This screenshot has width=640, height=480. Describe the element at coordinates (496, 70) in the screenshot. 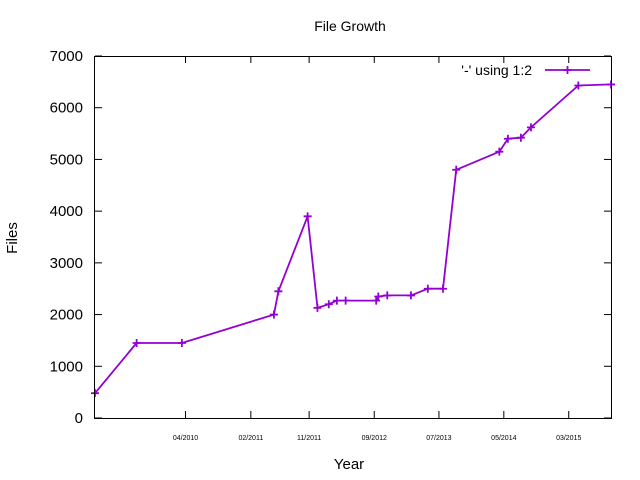

I see `legend-label: '-' using 1:2` at that location.